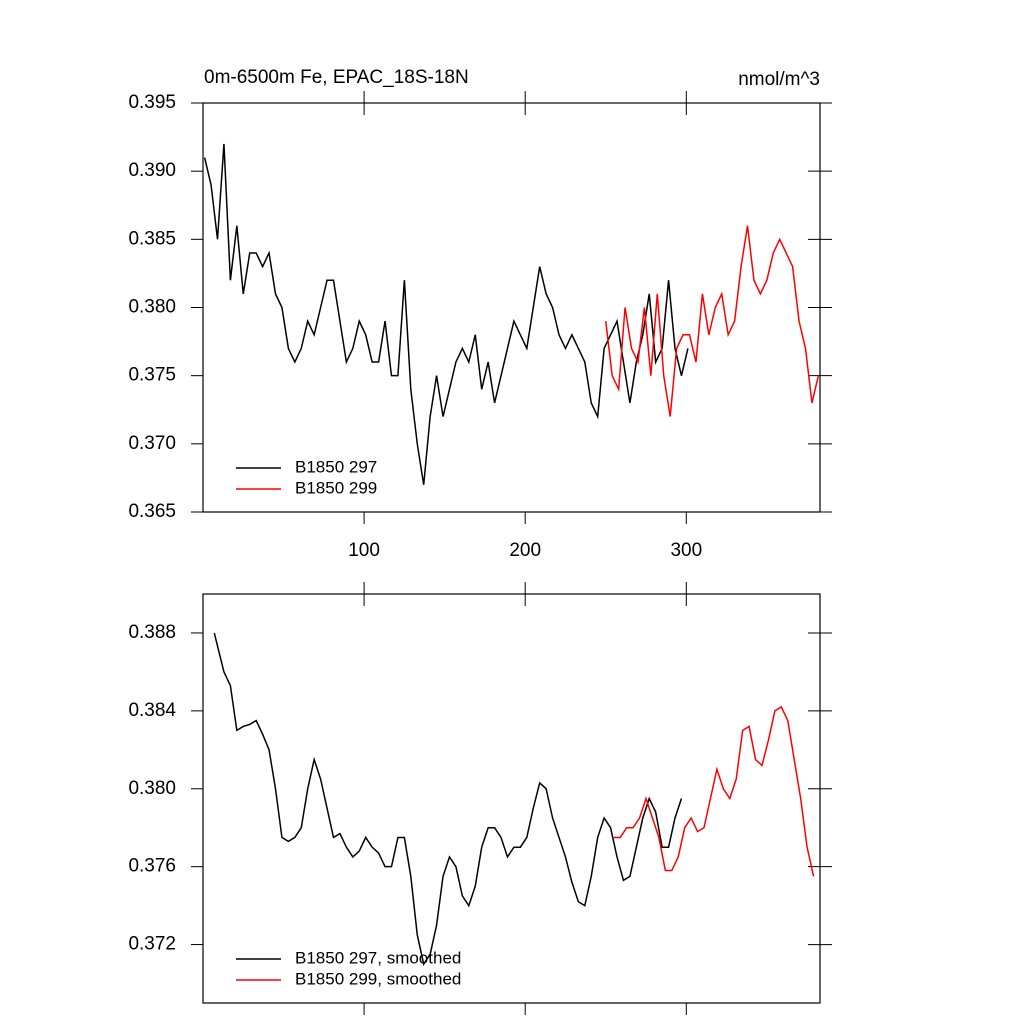 The image size is (1024, 1024). I want to click on y-tick-label: 0.384, so click(152, 710).